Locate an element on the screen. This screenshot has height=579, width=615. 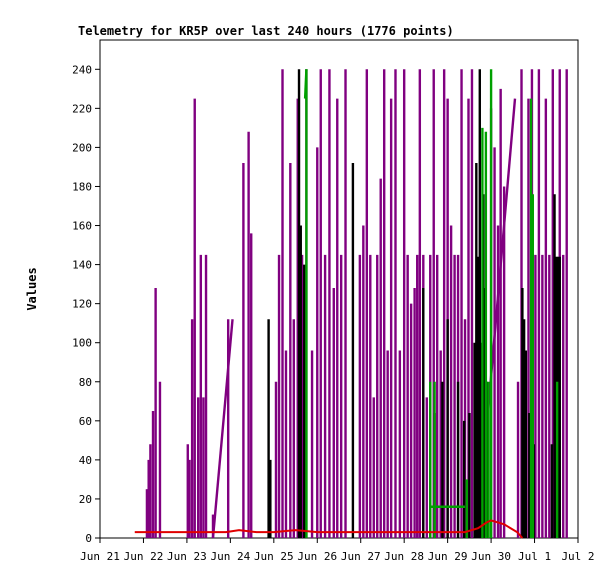
x-tick-label: Jun 27 is located at coordinates (361, 556).